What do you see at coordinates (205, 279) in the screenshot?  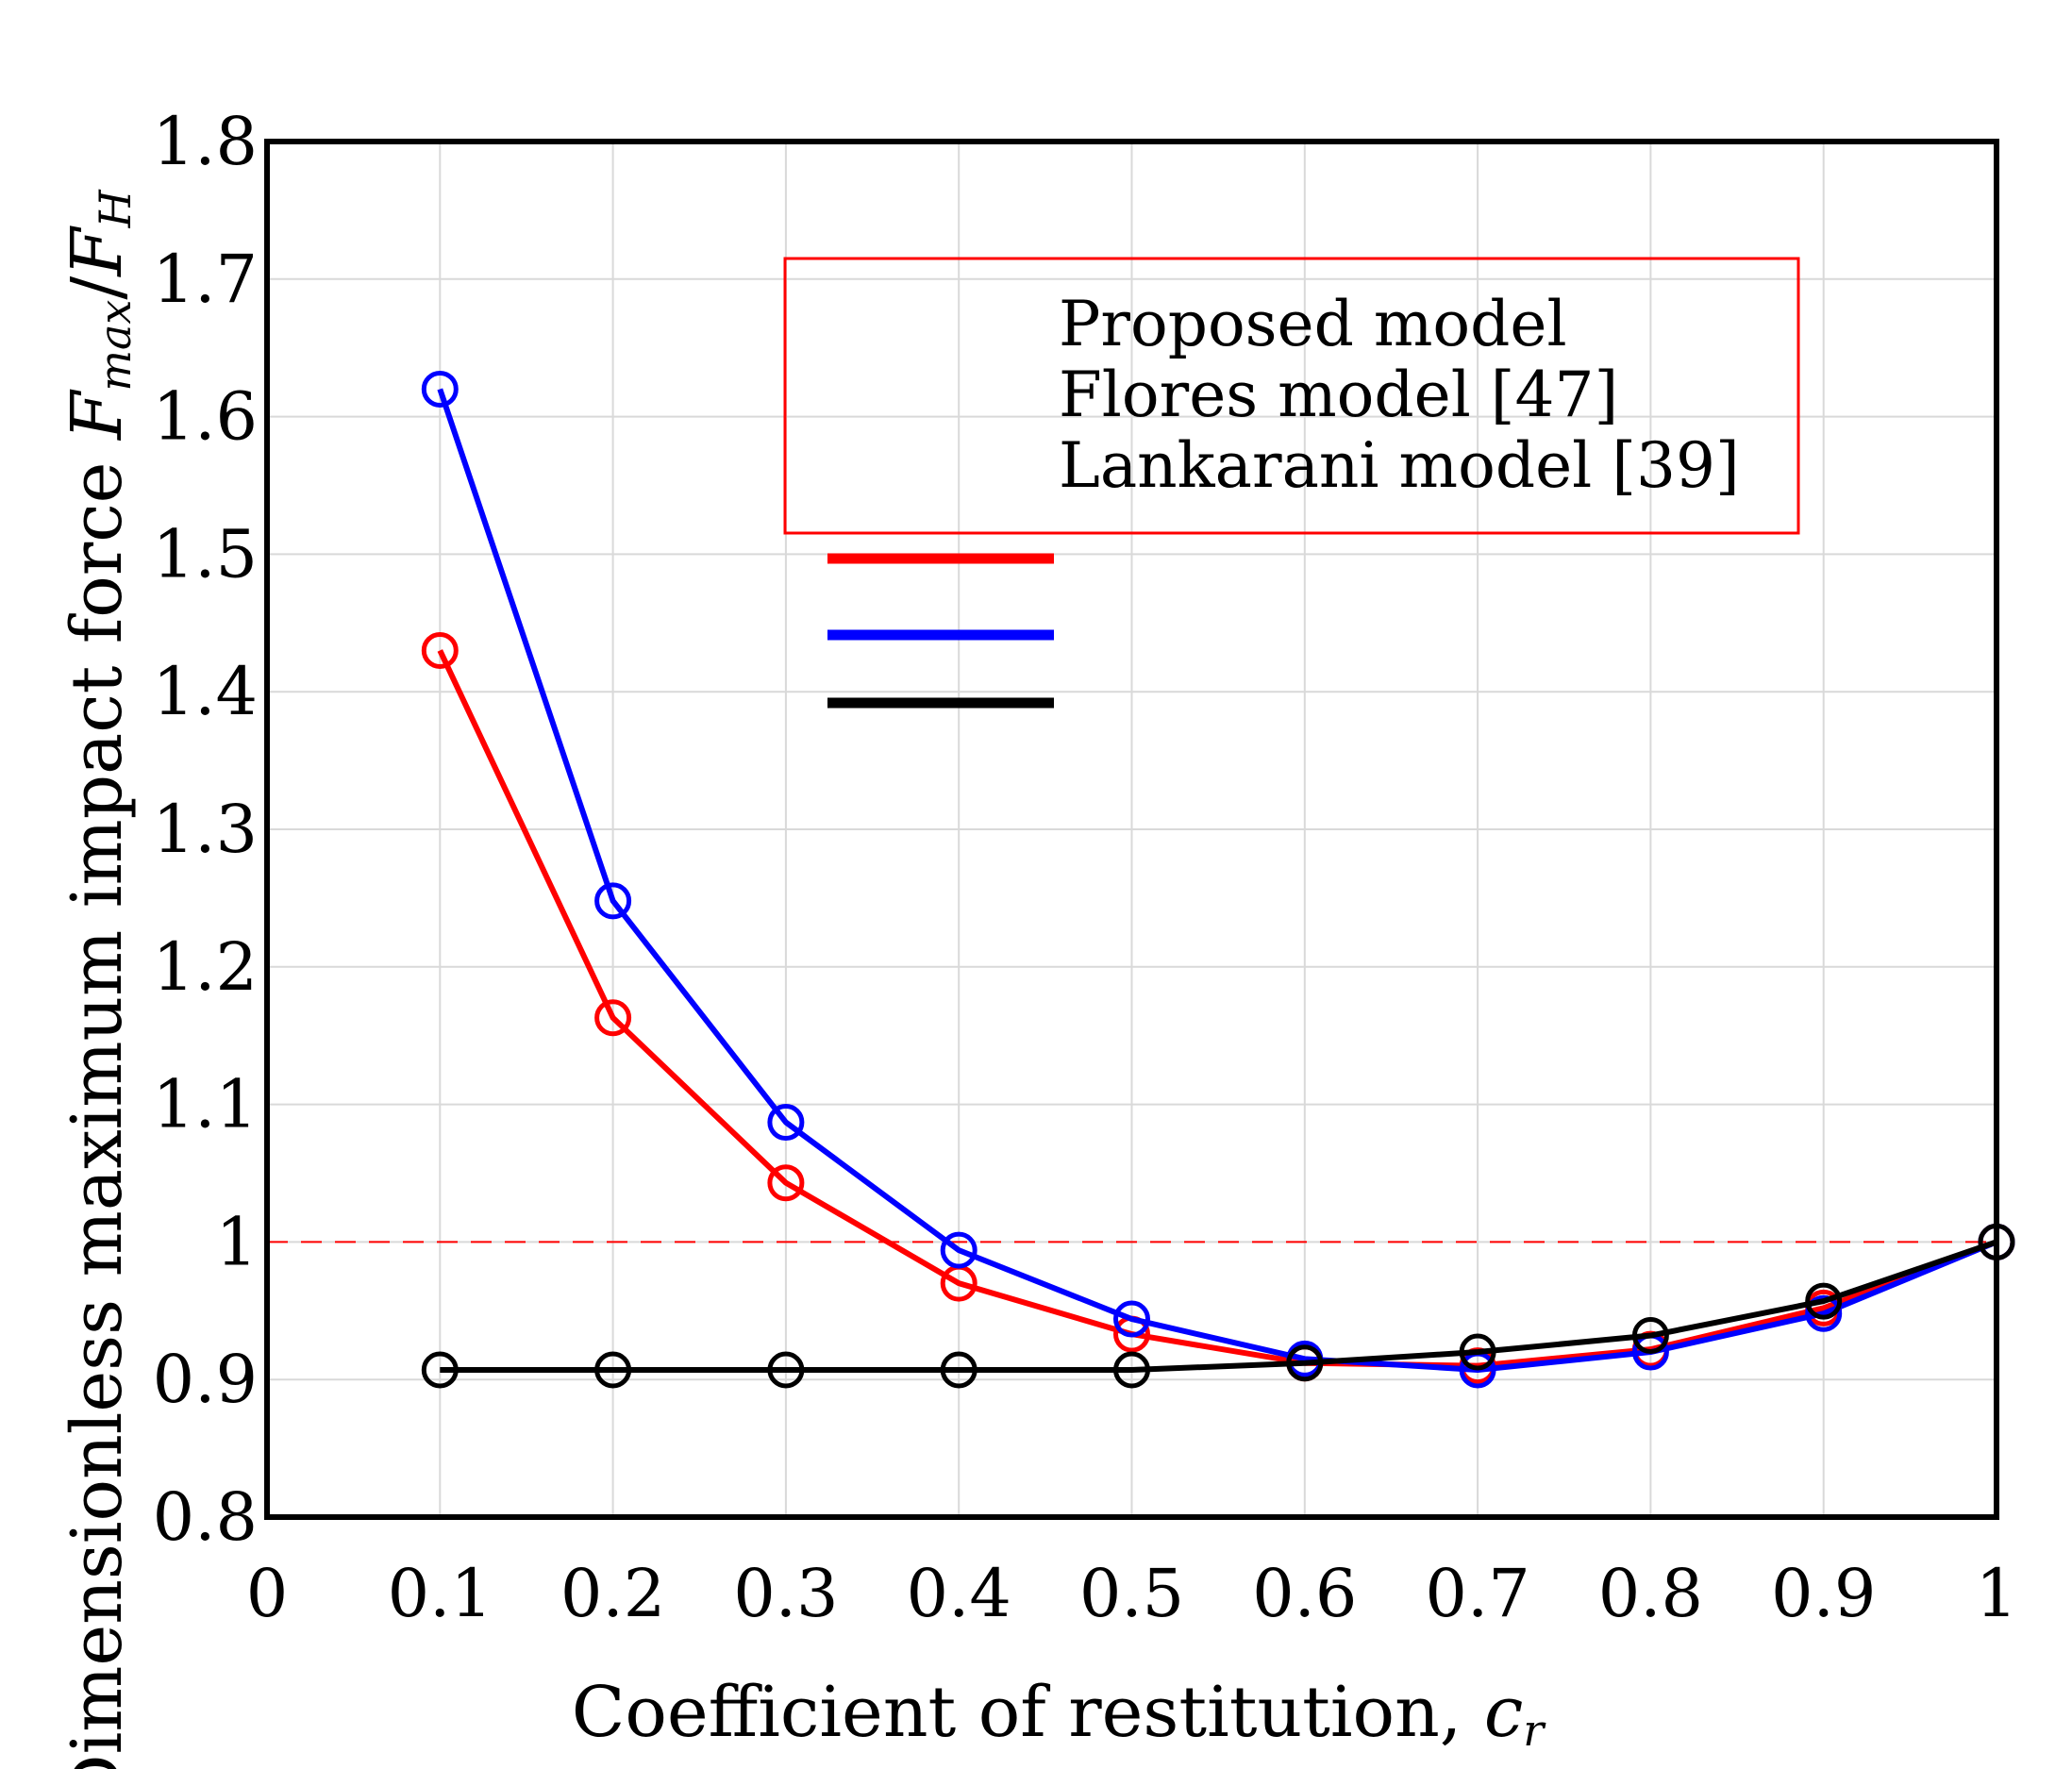 I see `y-tick-label: 1.7` at bounding box center [205, 279].